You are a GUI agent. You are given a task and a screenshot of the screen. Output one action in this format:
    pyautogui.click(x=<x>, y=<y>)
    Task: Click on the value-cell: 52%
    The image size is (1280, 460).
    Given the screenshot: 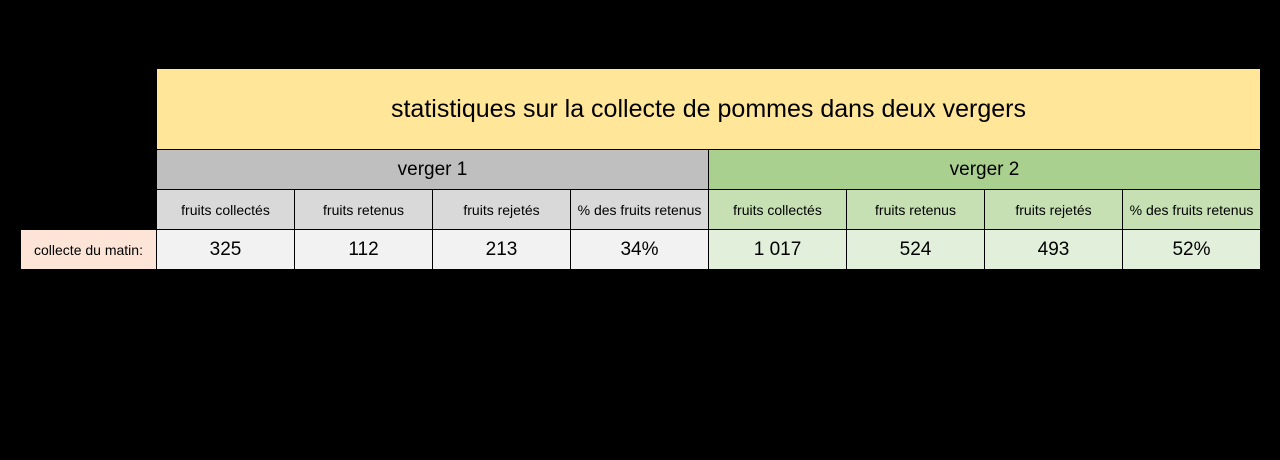 What is the action you would take?
    pyautogui.click(x=1191, y=249)
    